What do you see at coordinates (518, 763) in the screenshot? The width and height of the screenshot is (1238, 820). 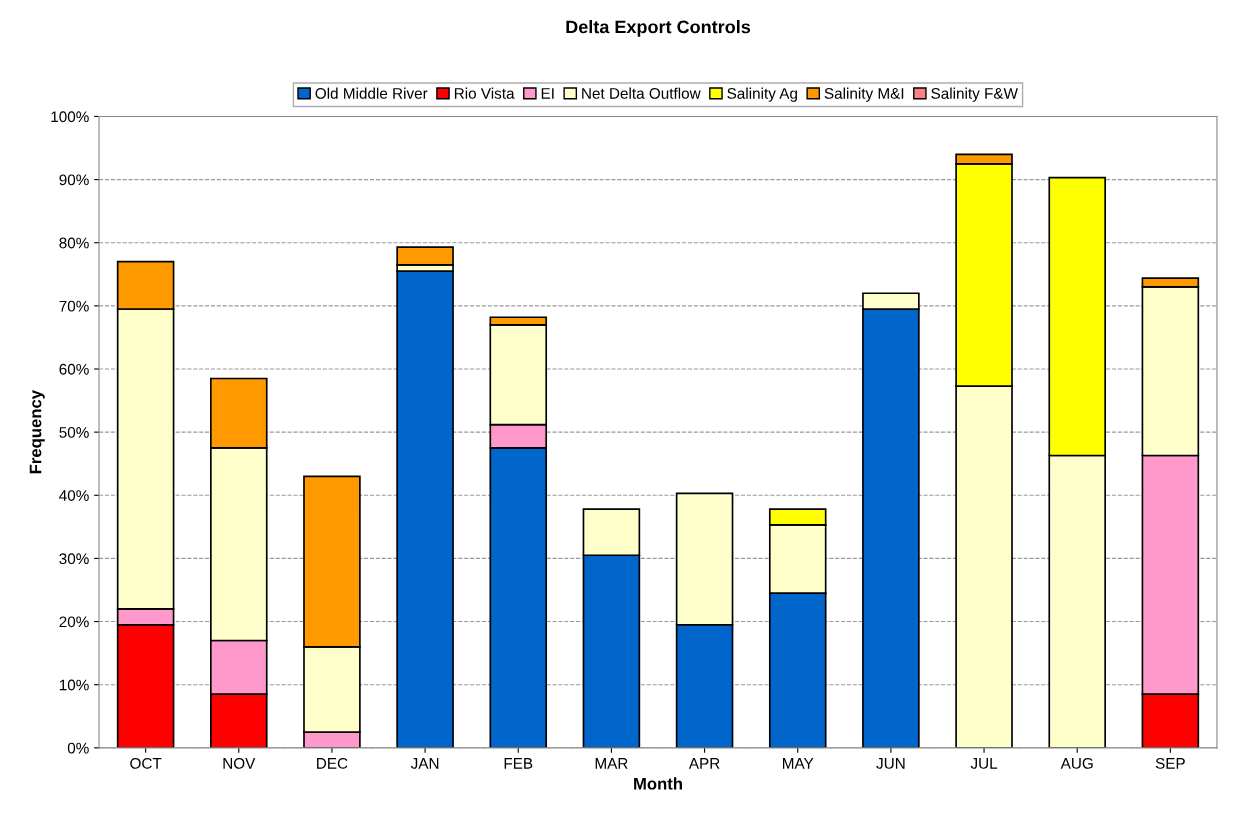 I see `x-tick-label: FEB` at bounding box center [518, 763].